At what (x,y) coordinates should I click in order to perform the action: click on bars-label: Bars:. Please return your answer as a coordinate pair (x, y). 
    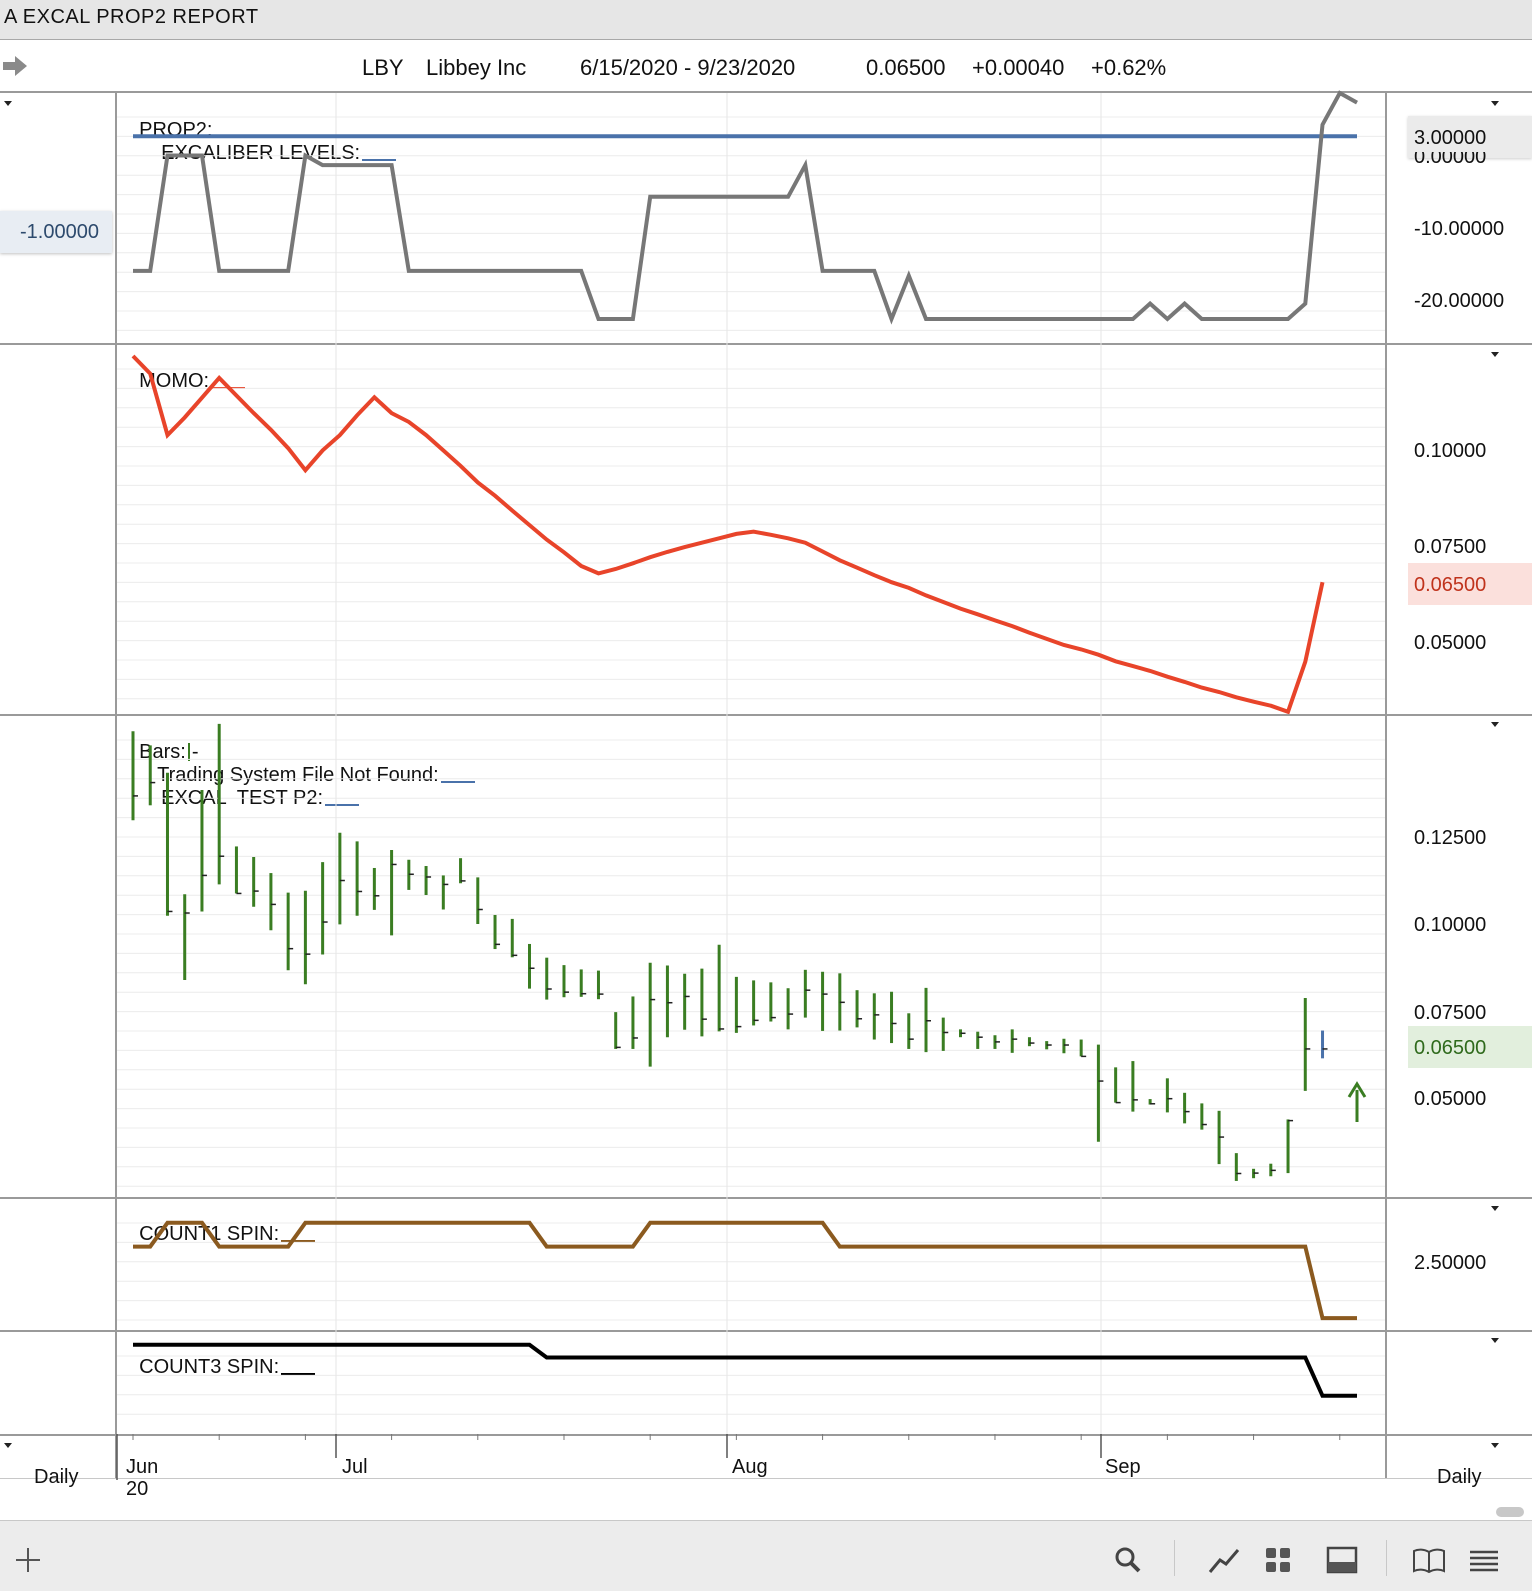
    Looking at the image, I should click on (162, 752).